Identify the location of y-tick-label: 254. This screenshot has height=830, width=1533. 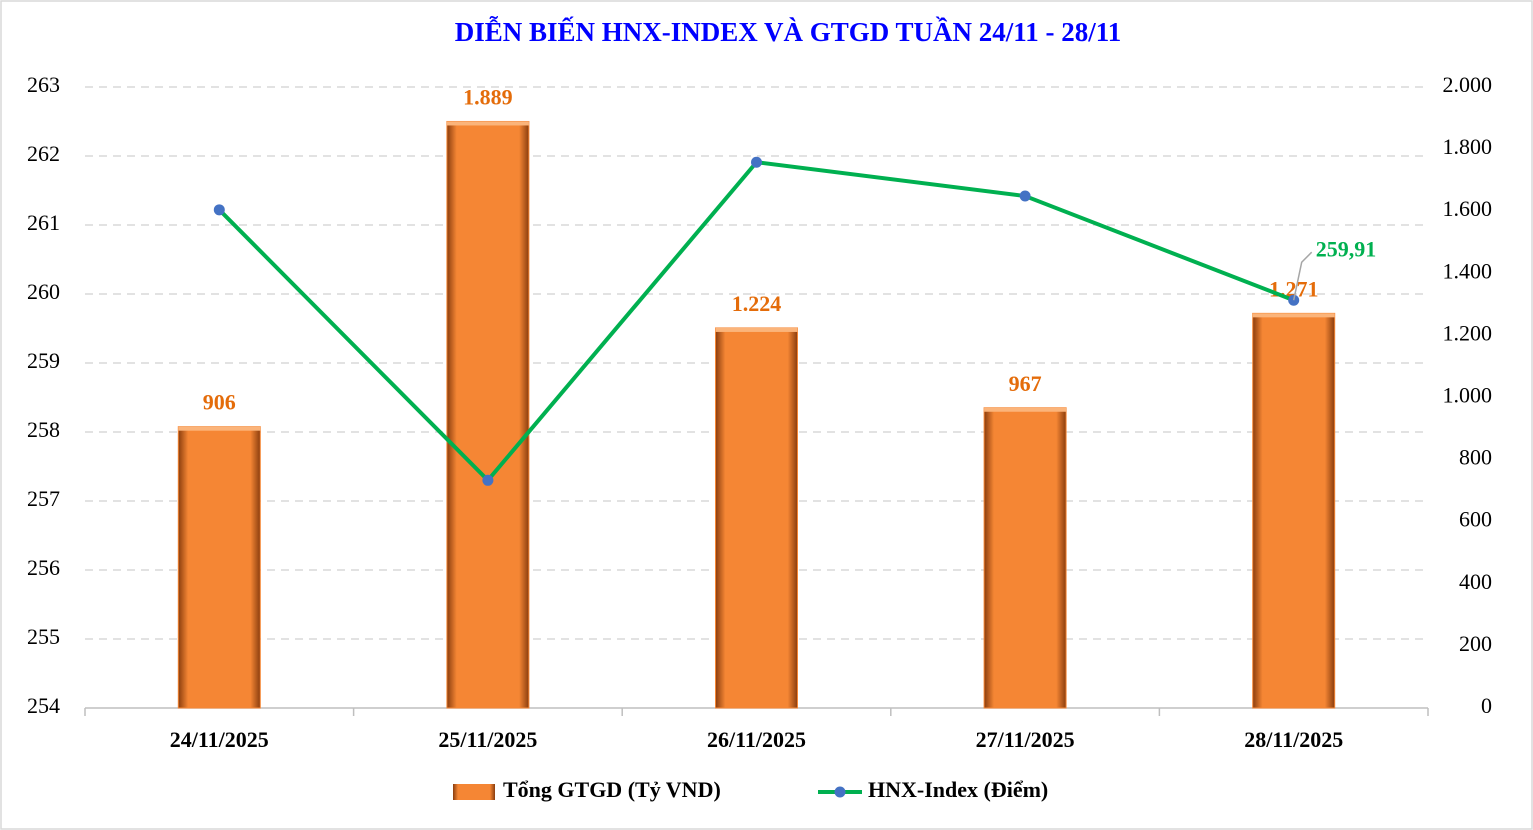
(43, 705).